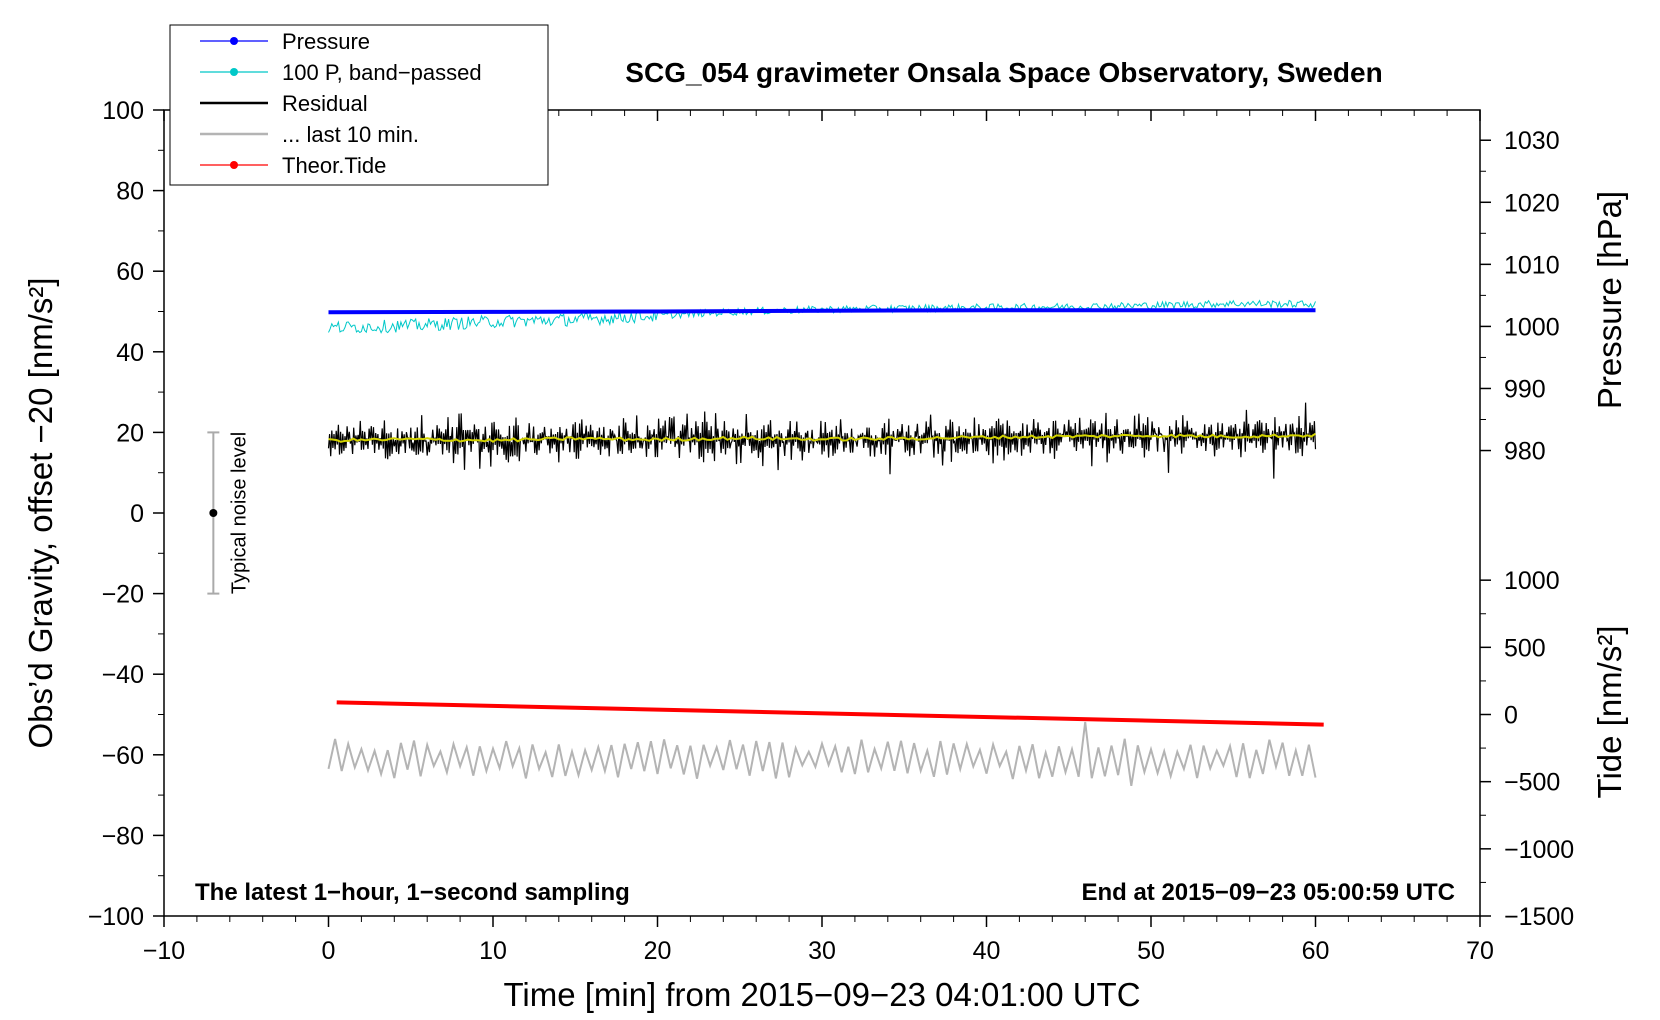 The image size is (1660, 1020). I want to click on y-tick-label: 20, so click(130, 433).